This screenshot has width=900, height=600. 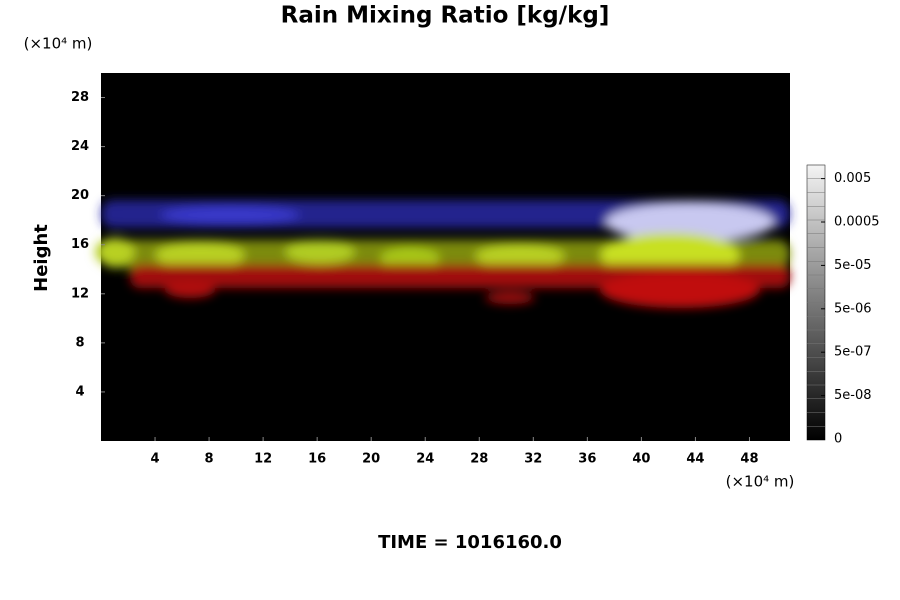 What do you see at coordinates (317, 459) in the screenshot?
I see `x-tick-label: 16` at bounding box center [317, 459].